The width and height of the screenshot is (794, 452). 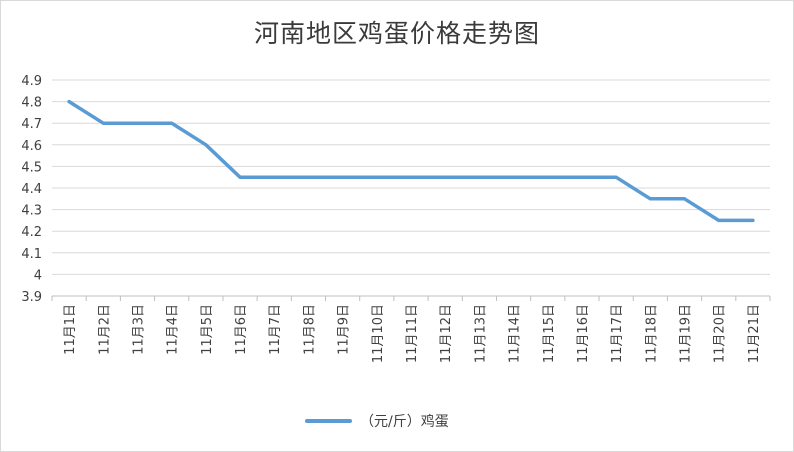 What do you see at coordinates (396, 33) in the screenshot?
I see `chart-title: 河南地区鸡蛋价格走势图` at bounding box center [396, 33].